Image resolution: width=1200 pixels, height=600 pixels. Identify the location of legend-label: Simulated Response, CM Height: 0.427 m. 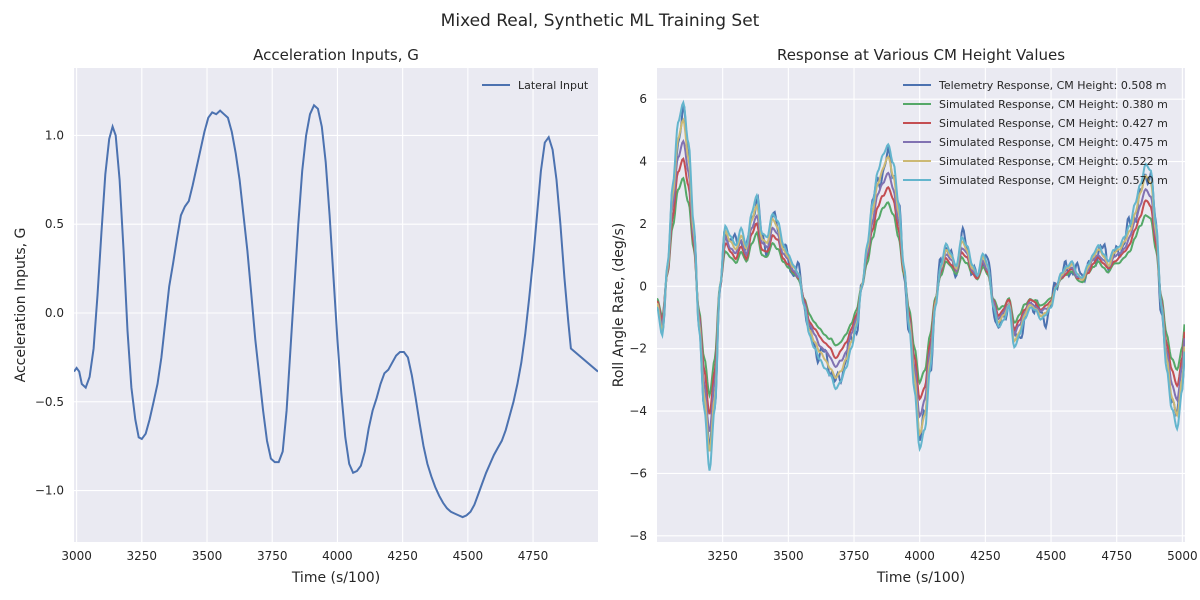
(1053, 123).